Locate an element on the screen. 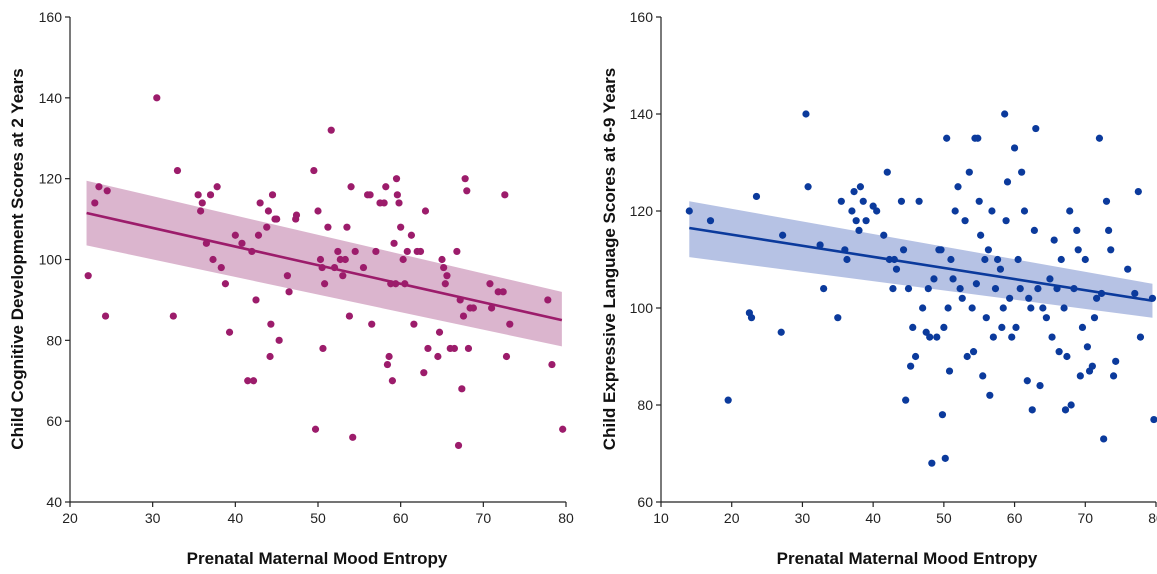 The width and height of the screenshot is (1157, 574). right-x-tick-label: 20 is located at coordinates (732, 518).